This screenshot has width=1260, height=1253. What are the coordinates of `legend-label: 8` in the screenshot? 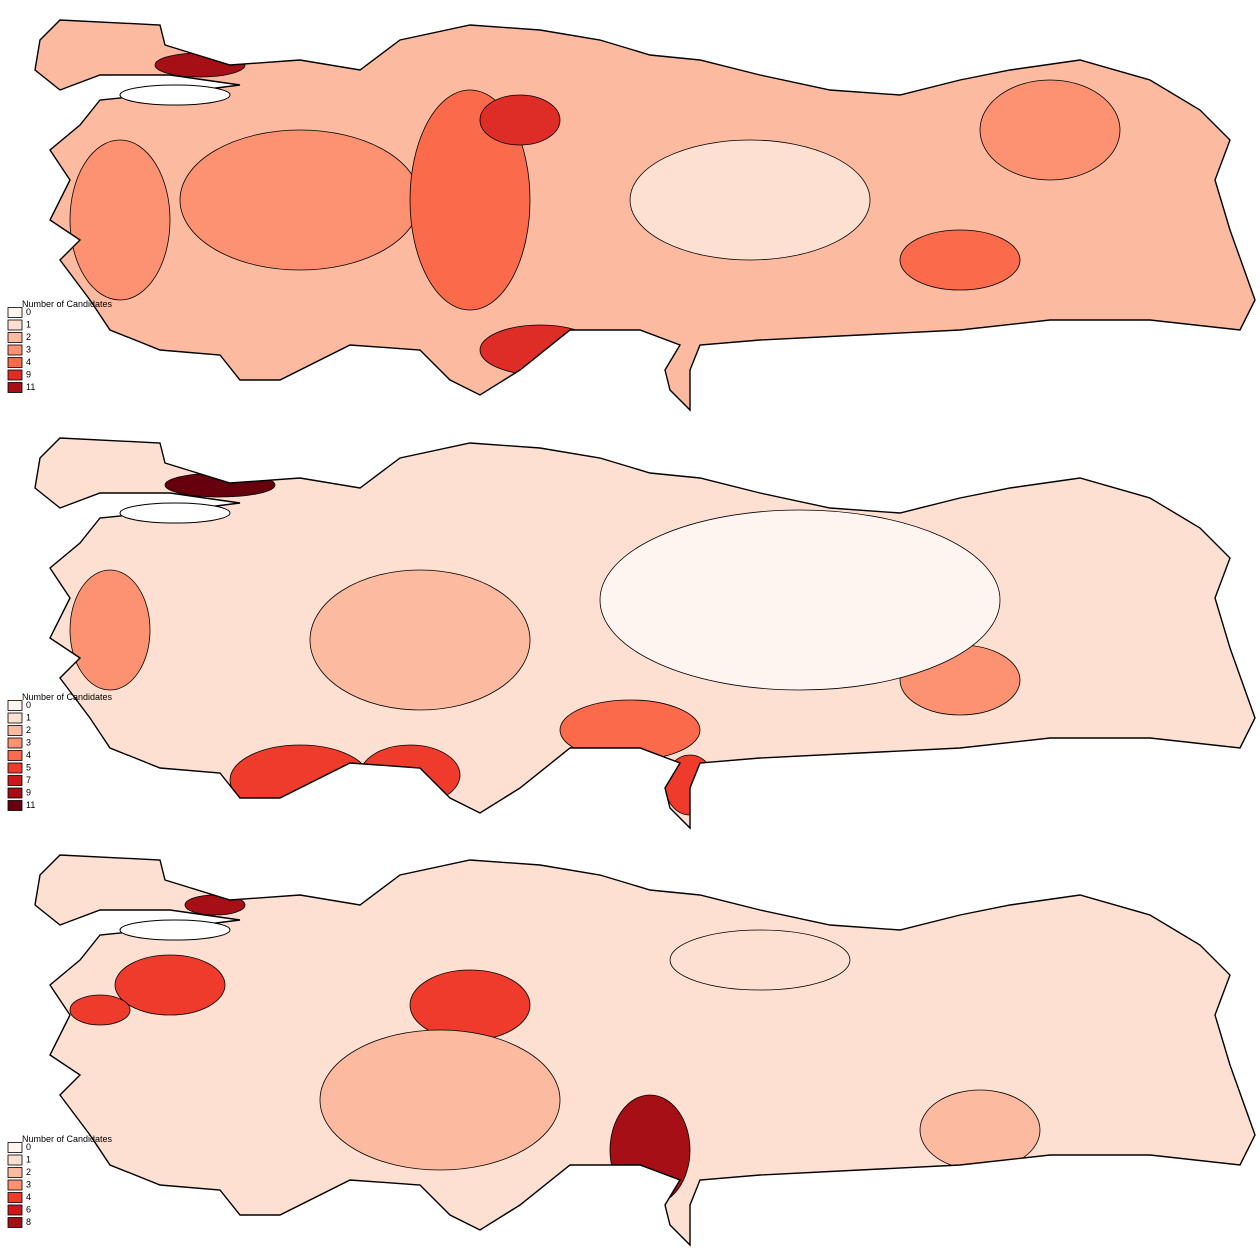 It's located at (28, 1222).